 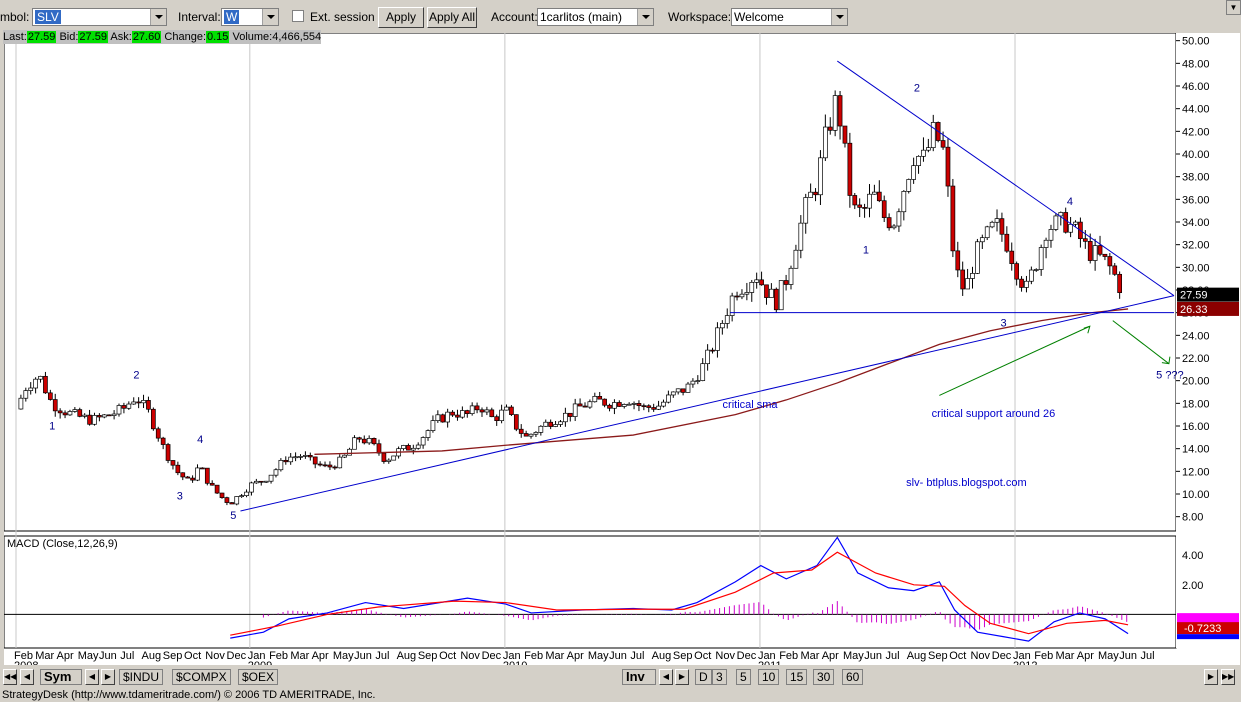 What do you see at coordinates (447, 656) in the screenshot?
I see `x-tick-label: Oct` at bounding box center [447, 656].